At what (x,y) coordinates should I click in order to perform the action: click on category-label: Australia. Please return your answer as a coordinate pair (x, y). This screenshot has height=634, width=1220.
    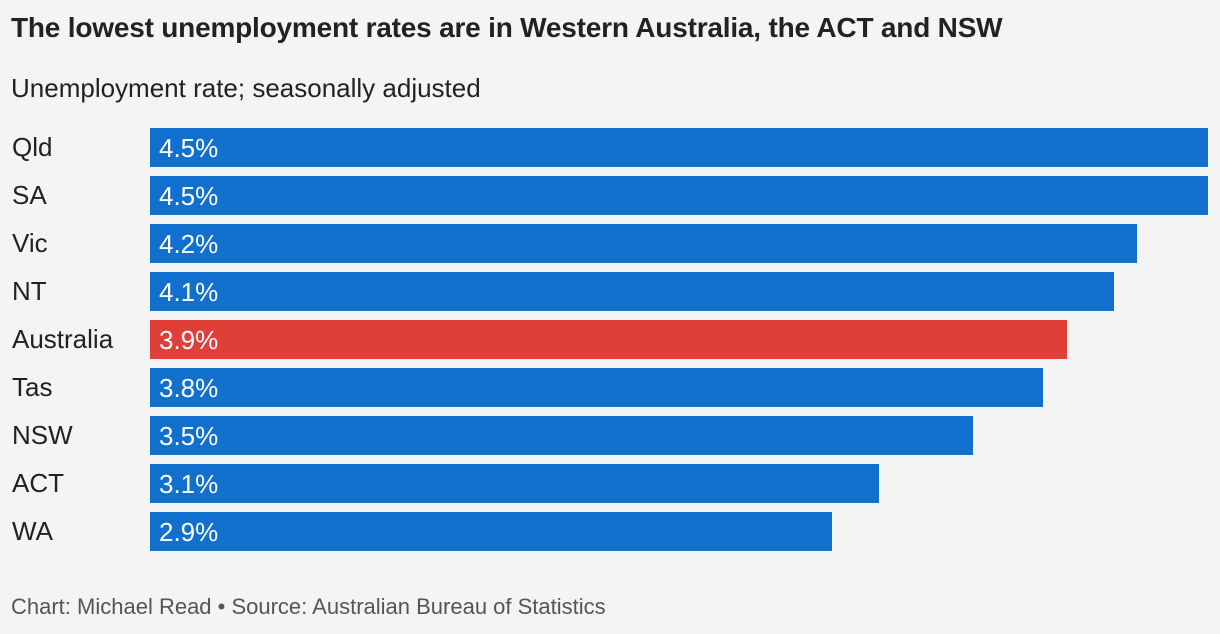
    Looking at the image, I should click on (63, 339).